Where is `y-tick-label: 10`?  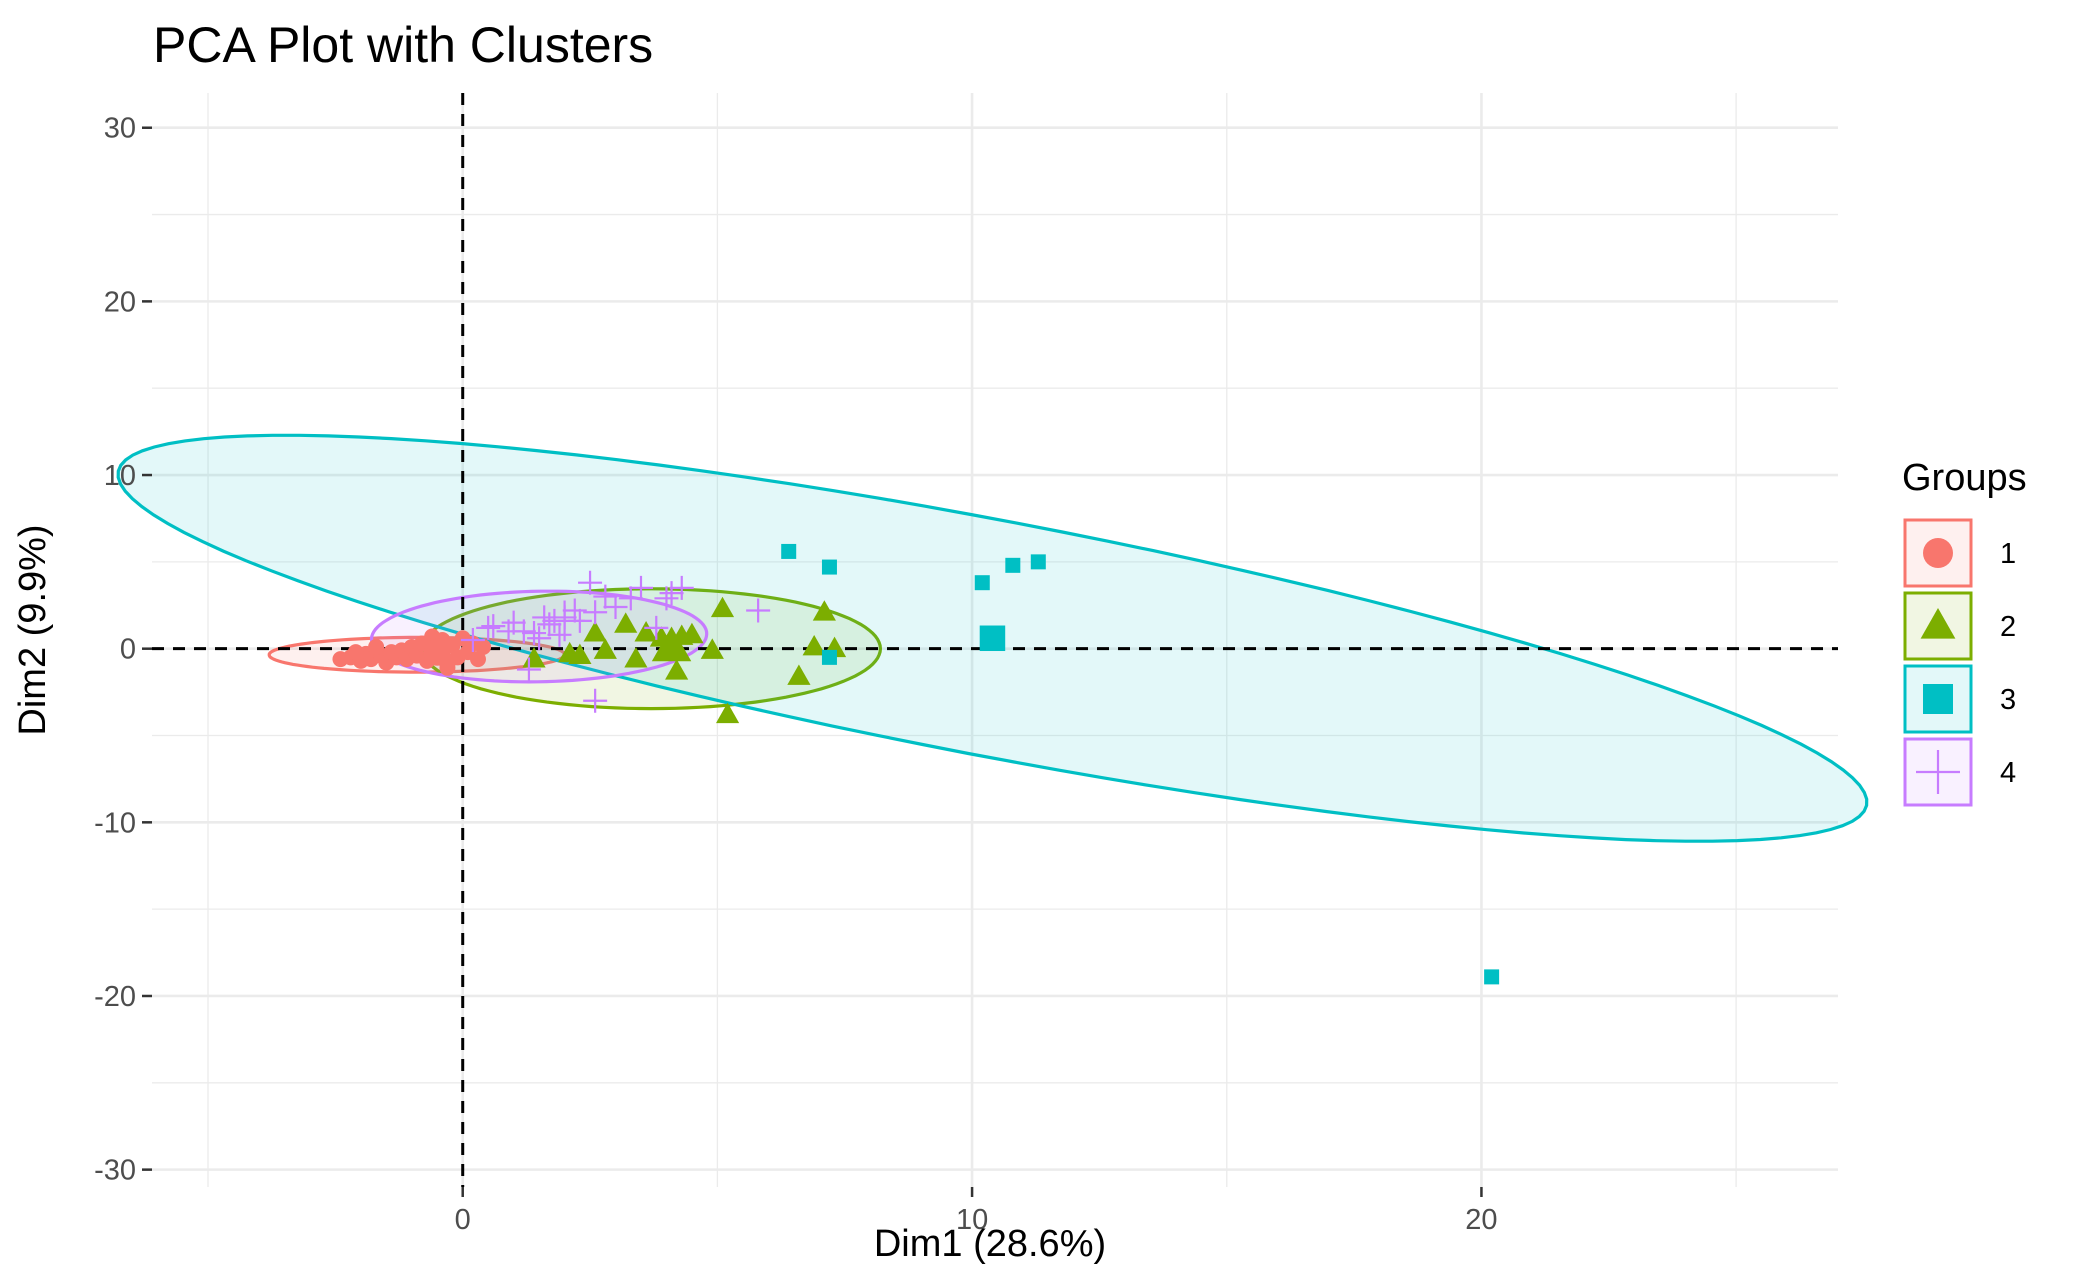 y-tick-label: 10 is located at coordinates (120, 476).